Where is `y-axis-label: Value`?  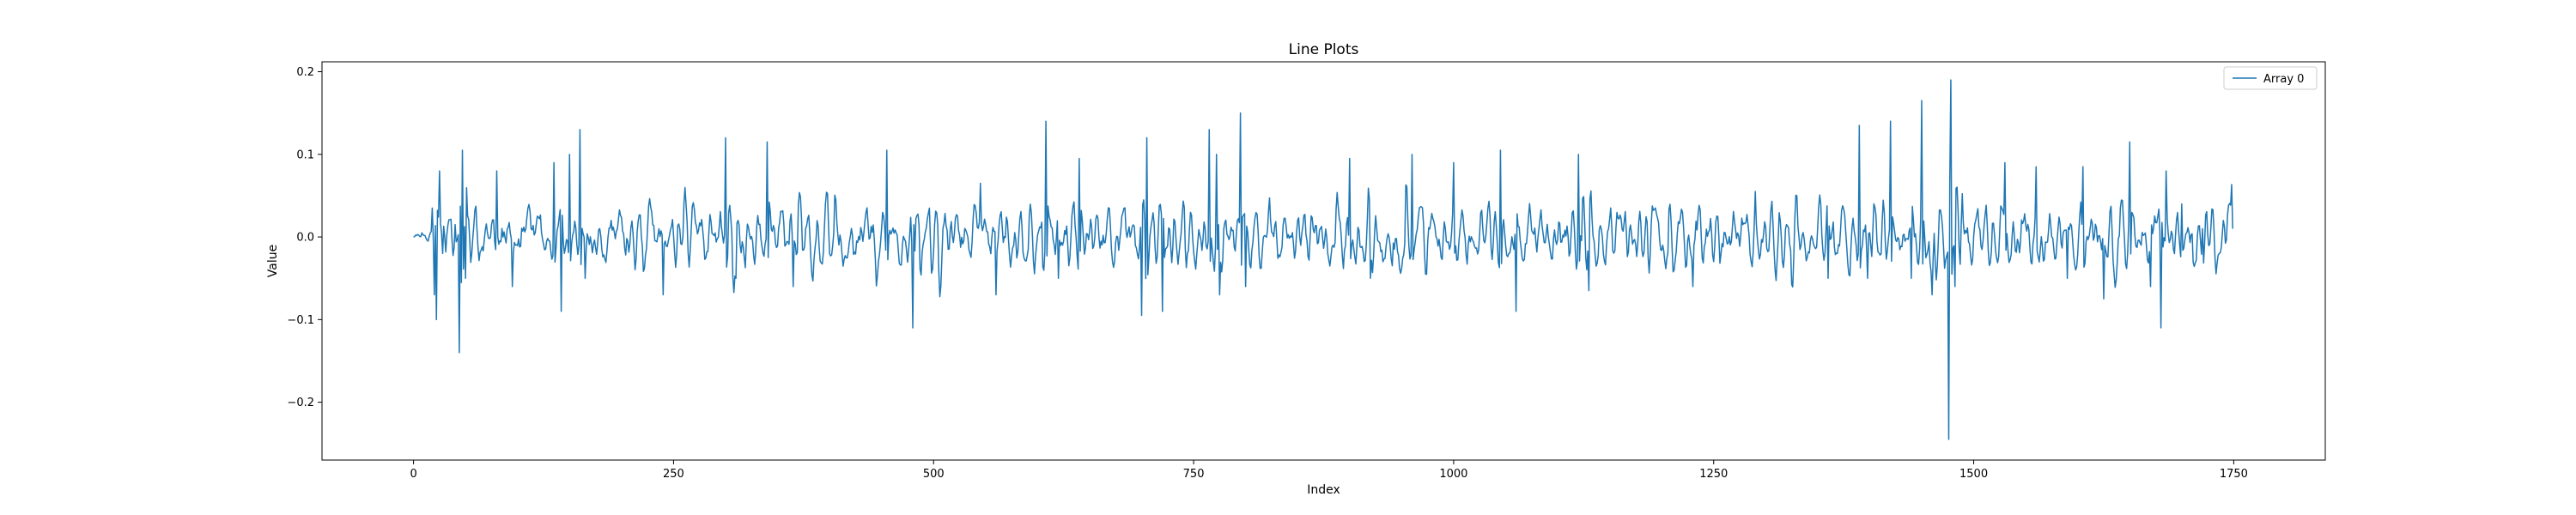
y-axis-label: Value is located at coordinates (273, 261).